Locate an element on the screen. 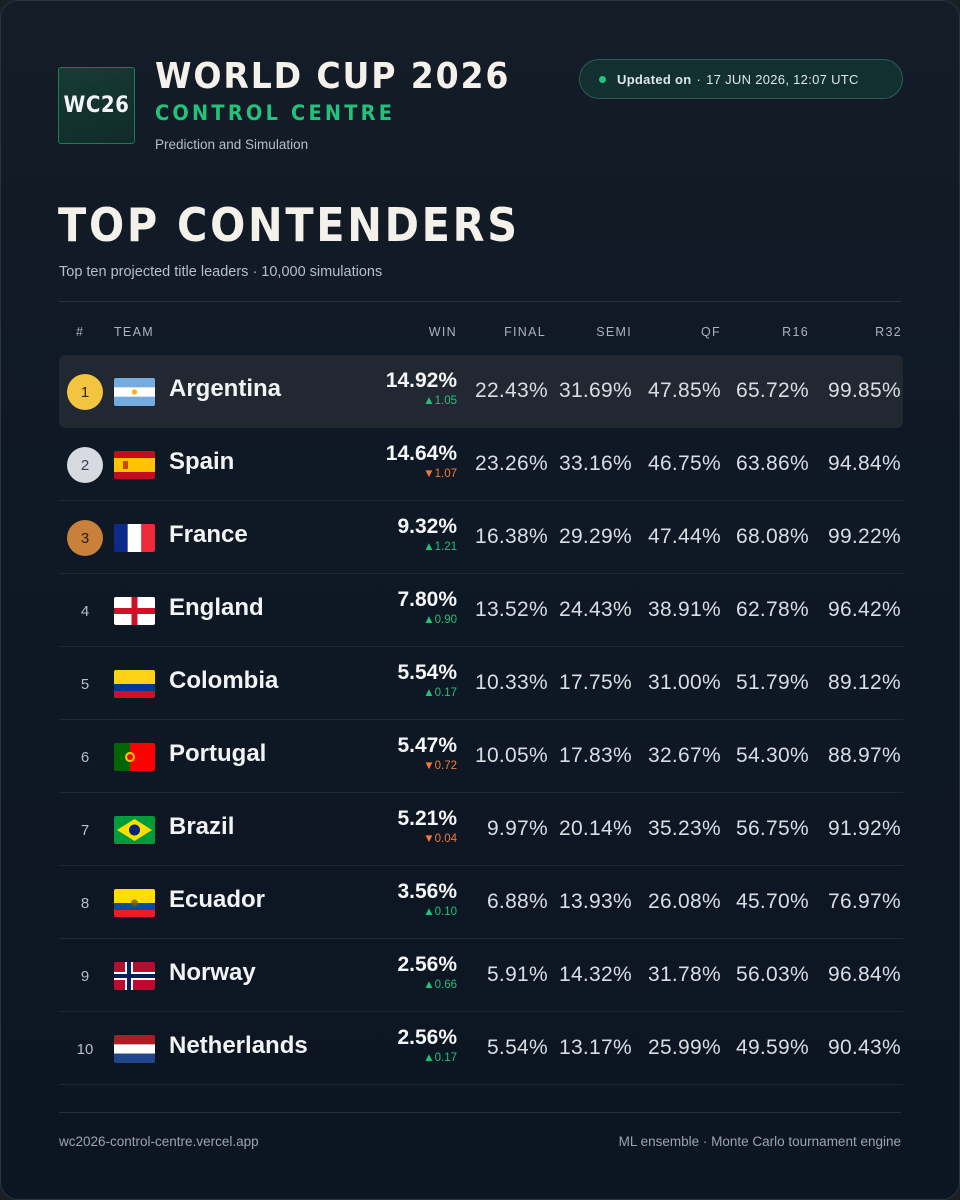  england-flag-icon is located at coordinates (134, 611).